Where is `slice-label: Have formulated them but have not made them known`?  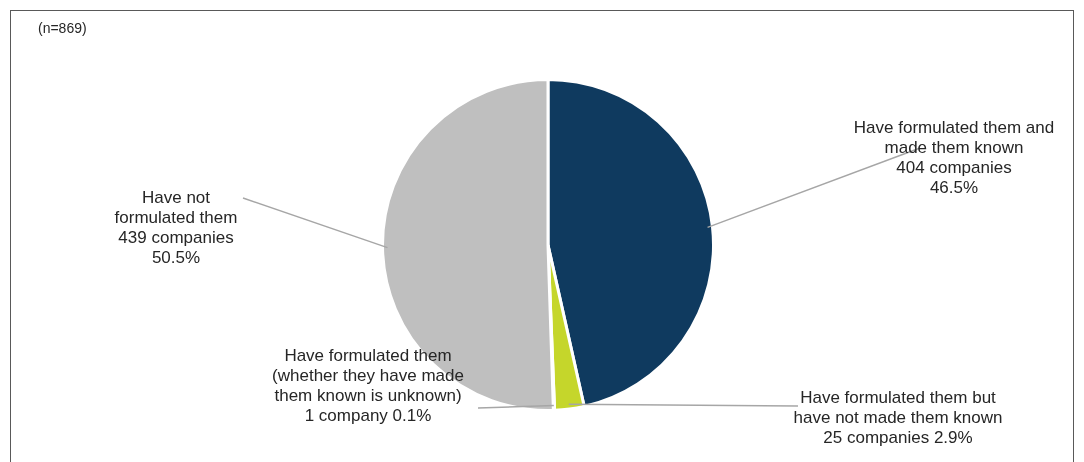
slice-label: Have formulated them but have not made them known is located at coordinates (898, 408).